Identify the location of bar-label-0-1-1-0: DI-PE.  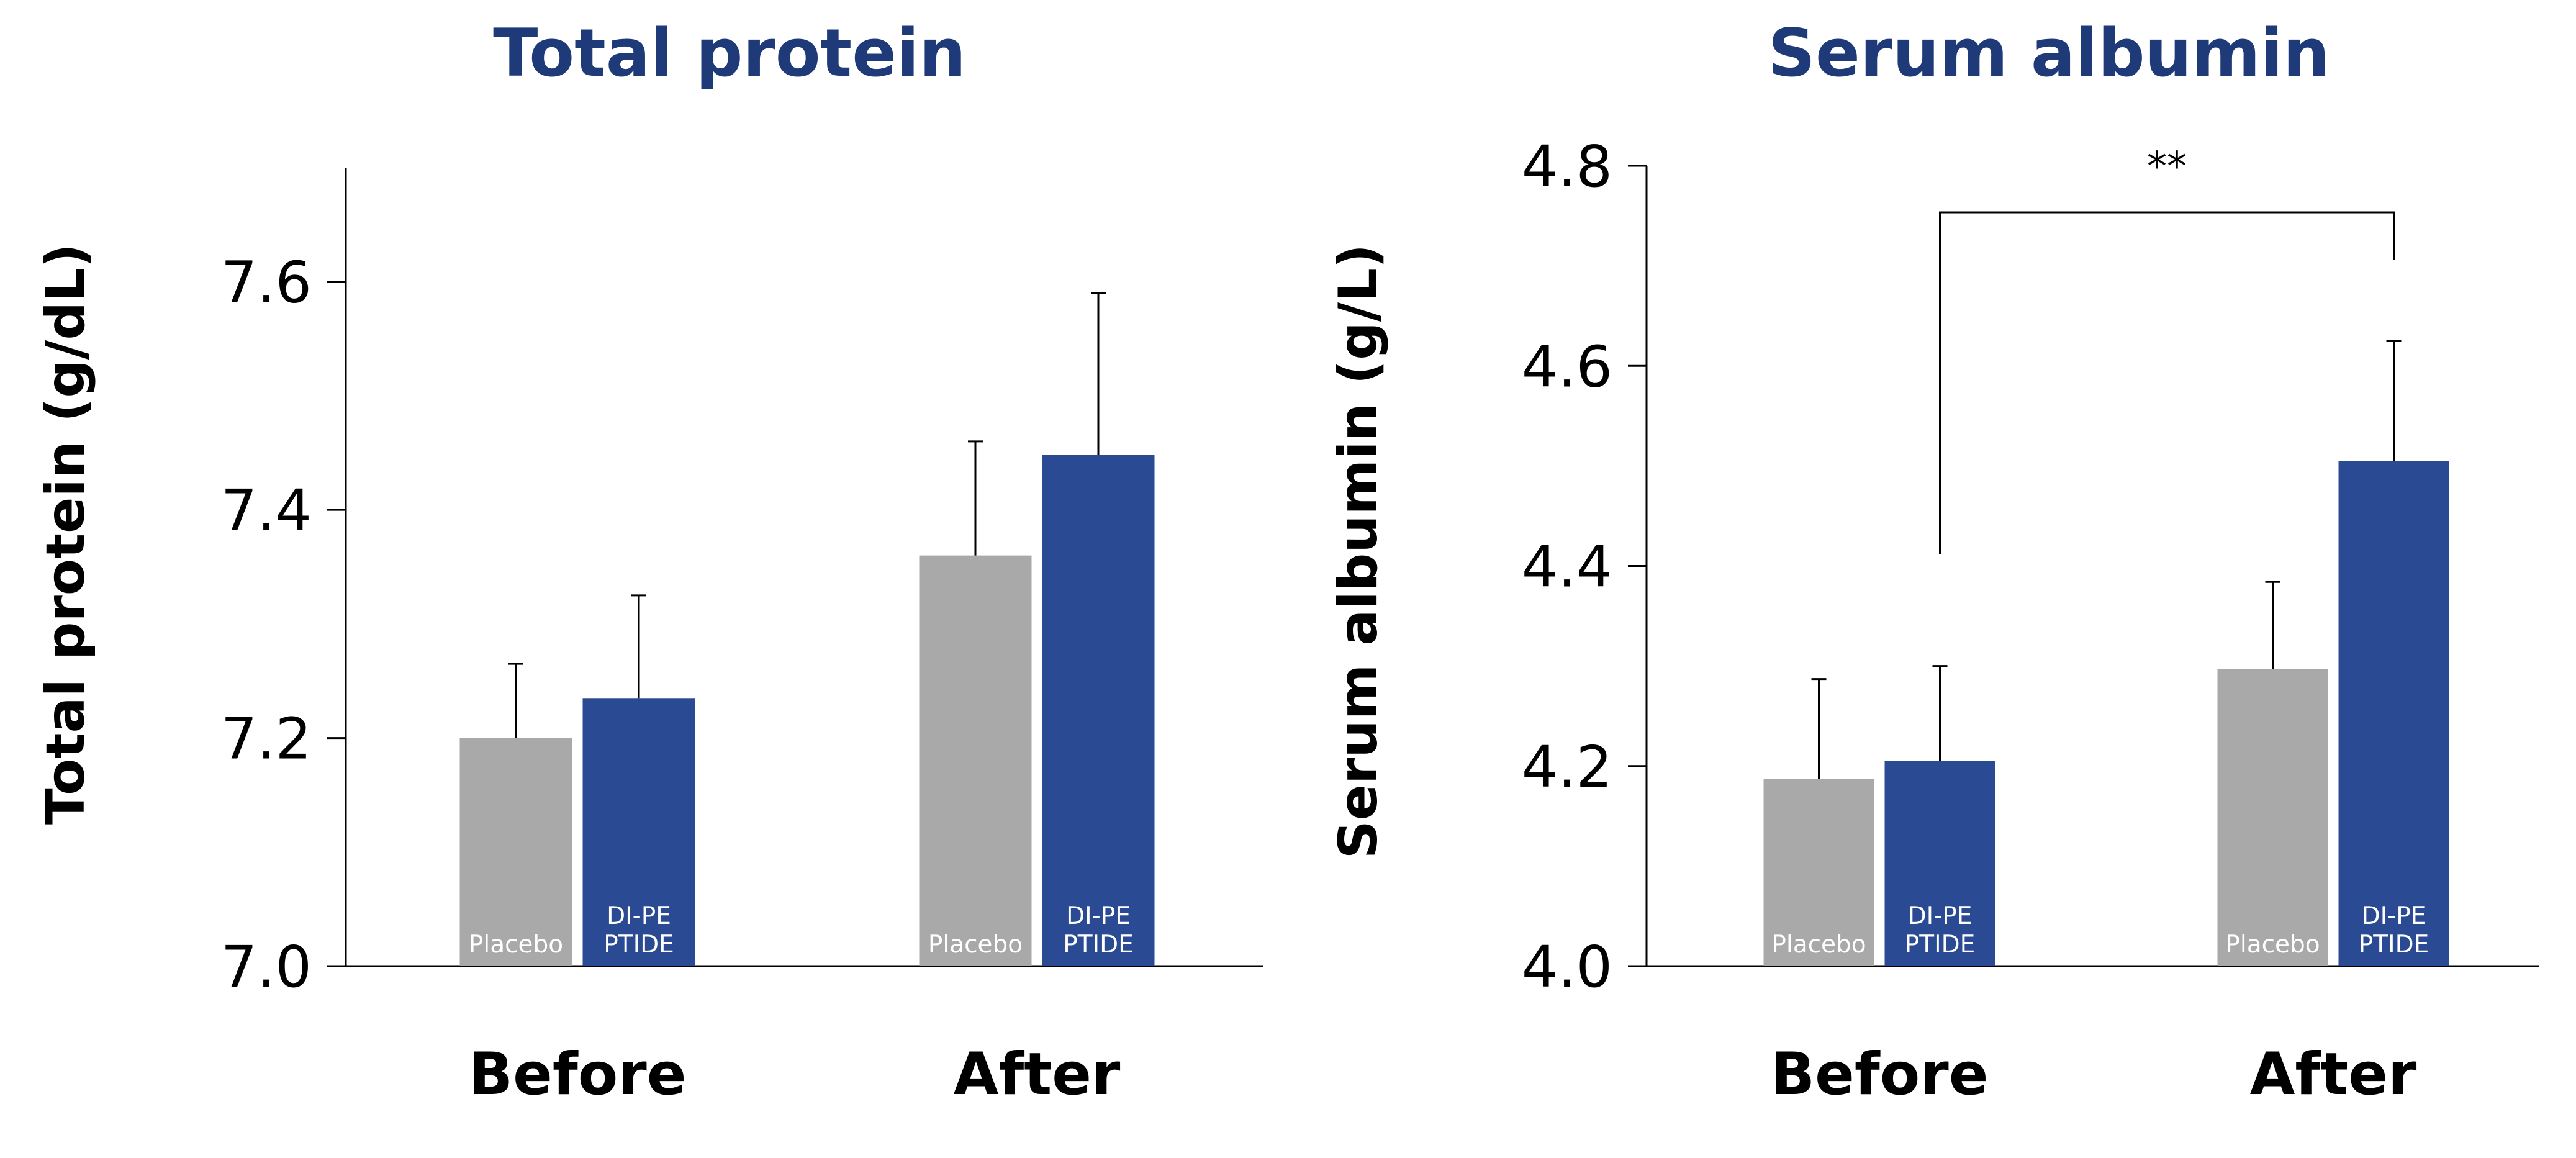
(1098, 916).